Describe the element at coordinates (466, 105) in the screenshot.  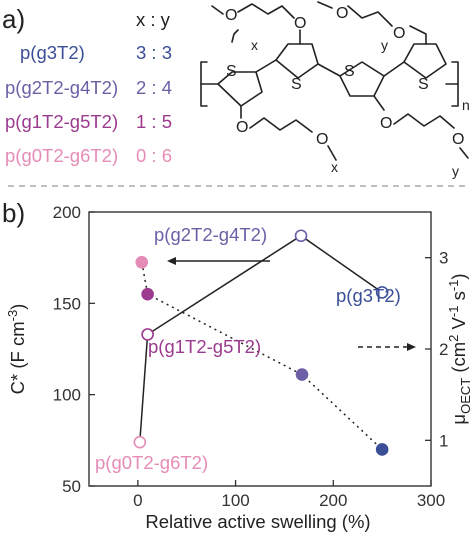
I see `repeat-n: n` at that location.